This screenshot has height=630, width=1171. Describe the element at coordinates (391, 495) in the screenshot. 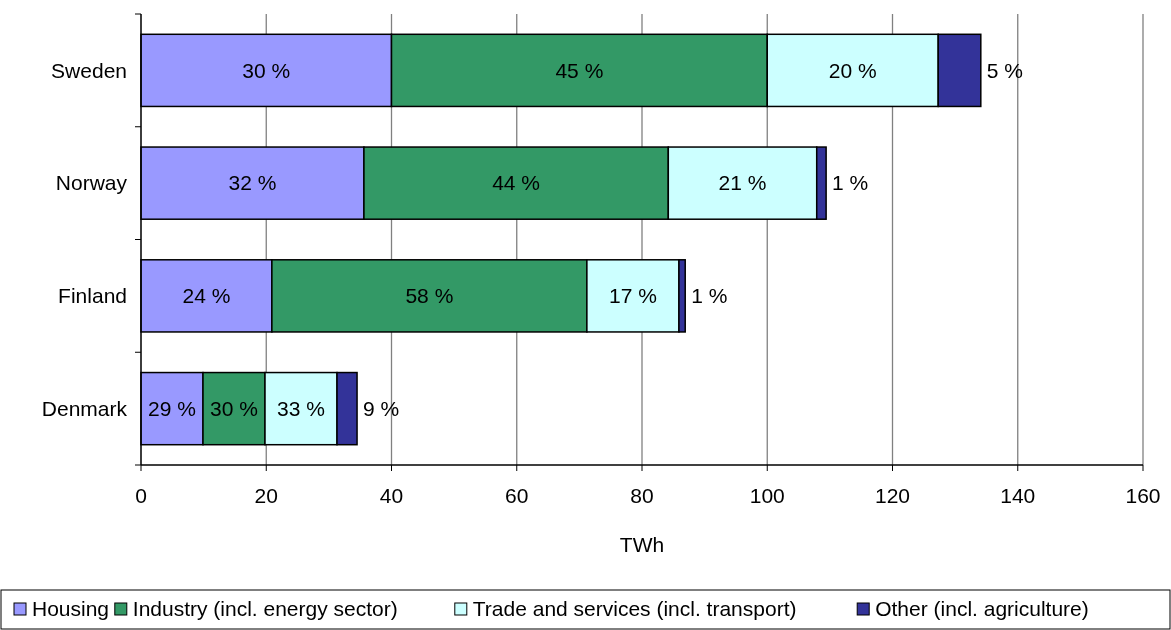

I see `x-tick-label: 40` at that location.